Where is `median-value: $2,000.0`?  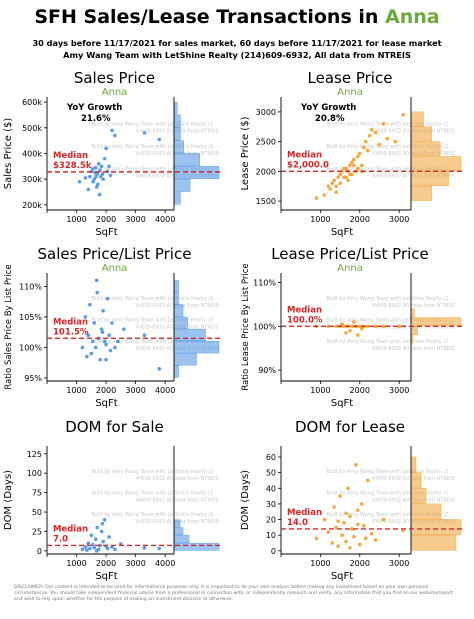
median-value: $2,000.0 is located at coordinates (308, 165).